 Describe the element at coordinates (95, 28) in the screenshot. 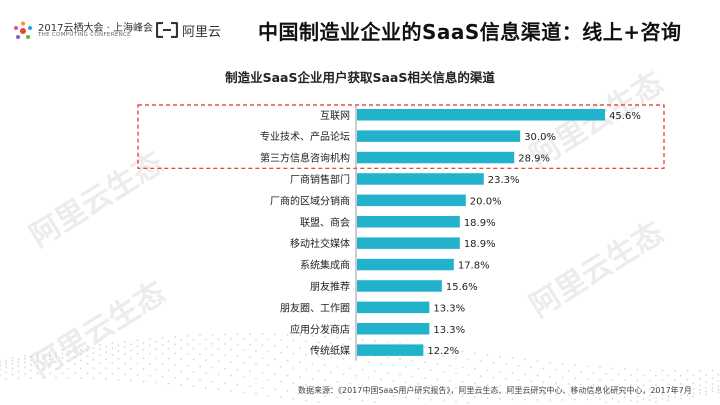

I see `conference-name: 2017云栖大会 · 上海峰会` at that location.